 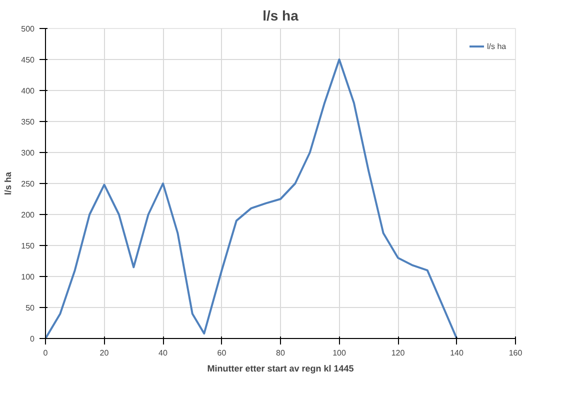 I want to click on y-tick-label: 150, so click(x=28, y=246).